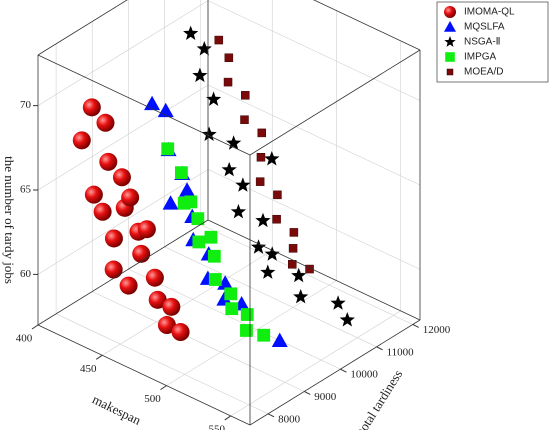 This screenshot has width=550, height=430. What do you see at coordinates (9, 220) in the screenshot?
I see `z-axis-title: the number of tardy jobs` at bounding box center [9, 220].